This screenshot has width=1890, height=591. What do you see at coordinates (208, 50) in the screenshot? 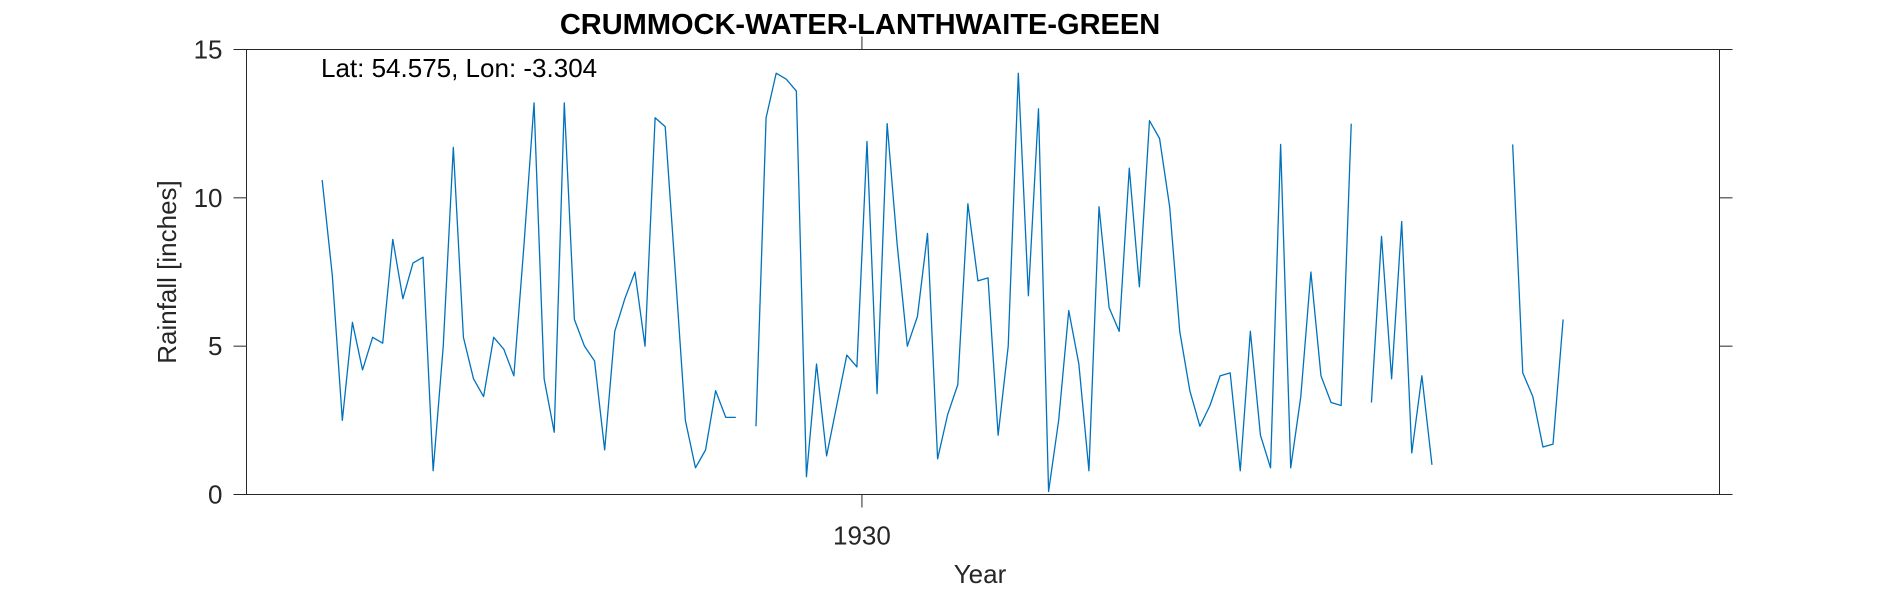
I see `y-tick-label: 15` at bounding box center [208, 50].